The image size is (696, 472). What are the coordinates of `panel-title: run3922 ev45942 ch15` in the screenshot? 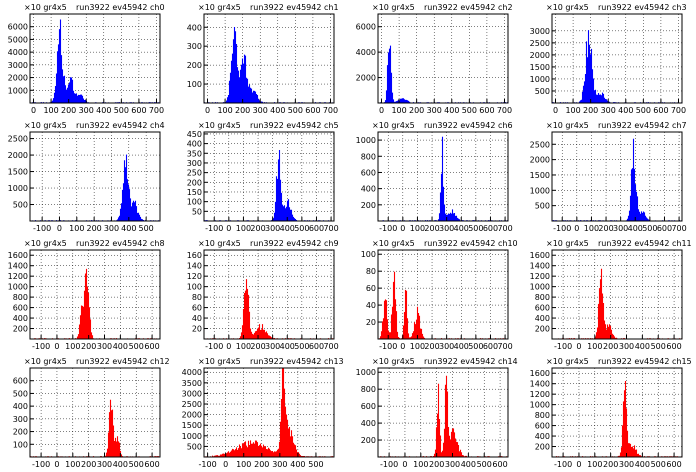 It's located at (645, 361).